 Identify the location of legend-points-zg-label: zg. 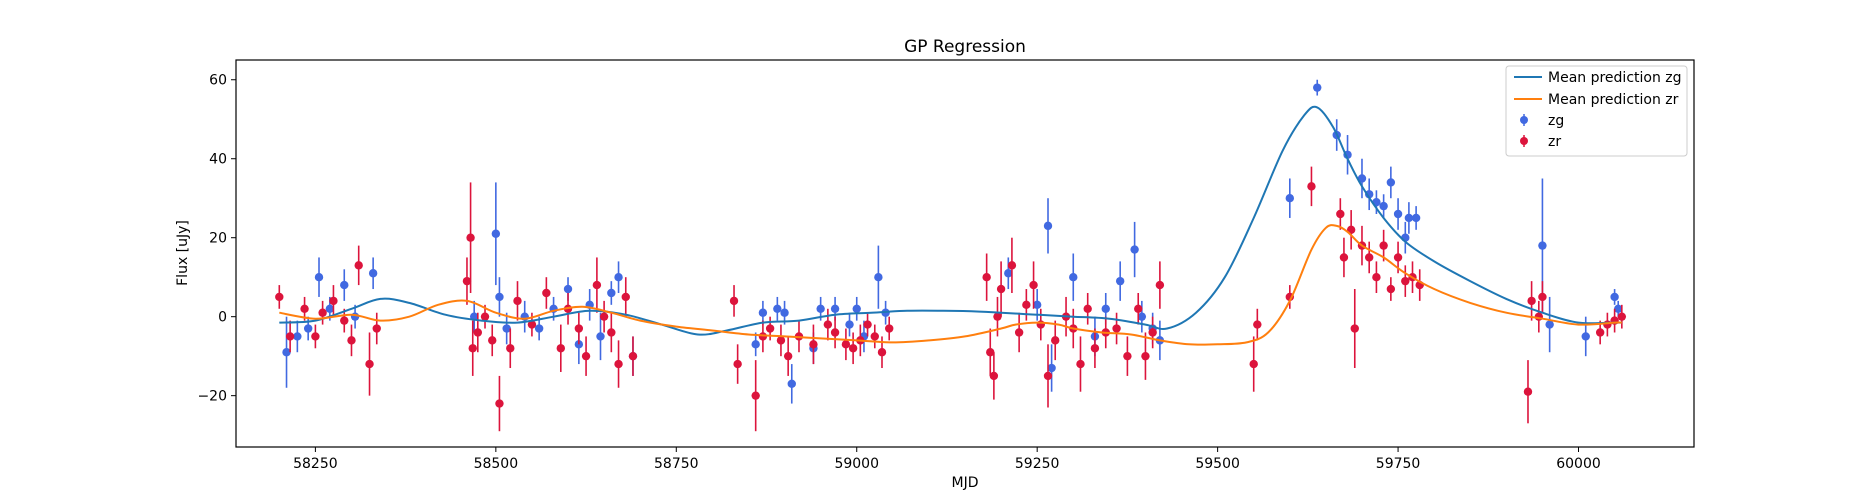
(1556, 121).